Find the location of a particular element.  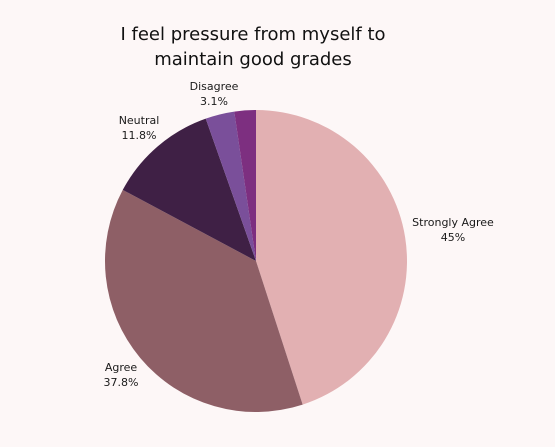

slice-value-label: 45% is located at coordinates (453, 237).